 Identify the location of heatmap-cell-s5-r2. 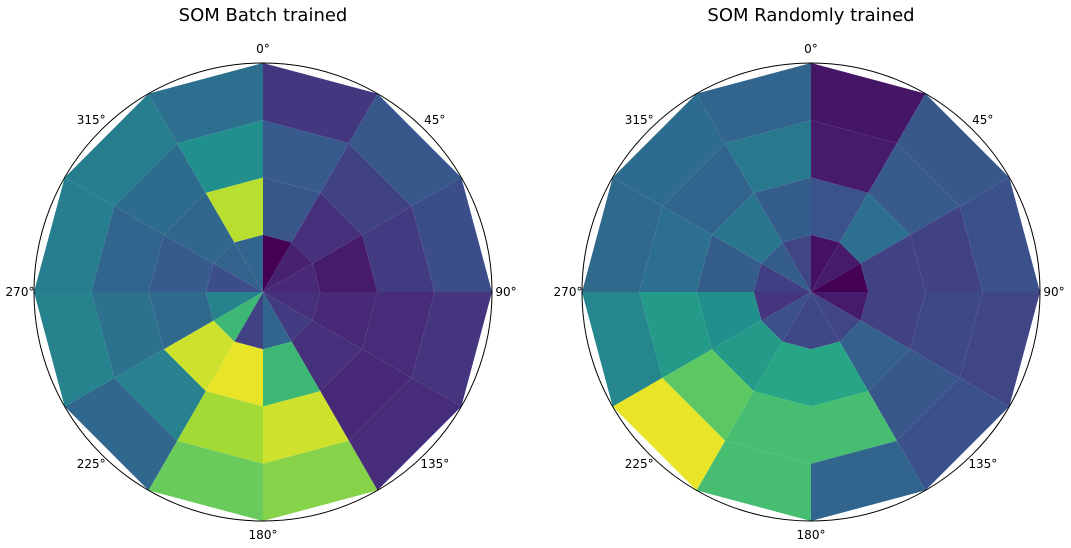
(854, 427).